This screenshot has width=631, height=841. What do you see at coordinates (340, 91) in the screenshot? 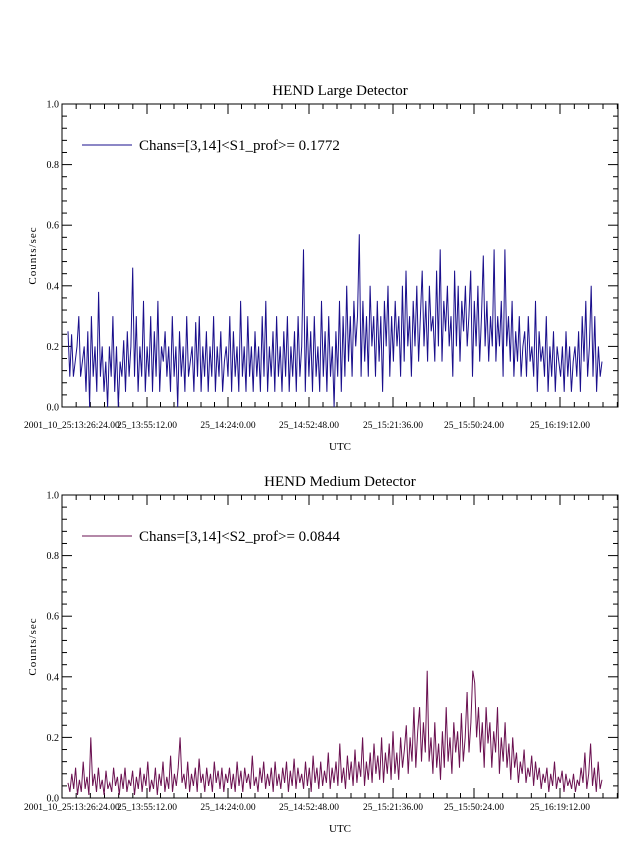
I see `chart-title: HEND Large Detector` at bounding box center [340, 91].